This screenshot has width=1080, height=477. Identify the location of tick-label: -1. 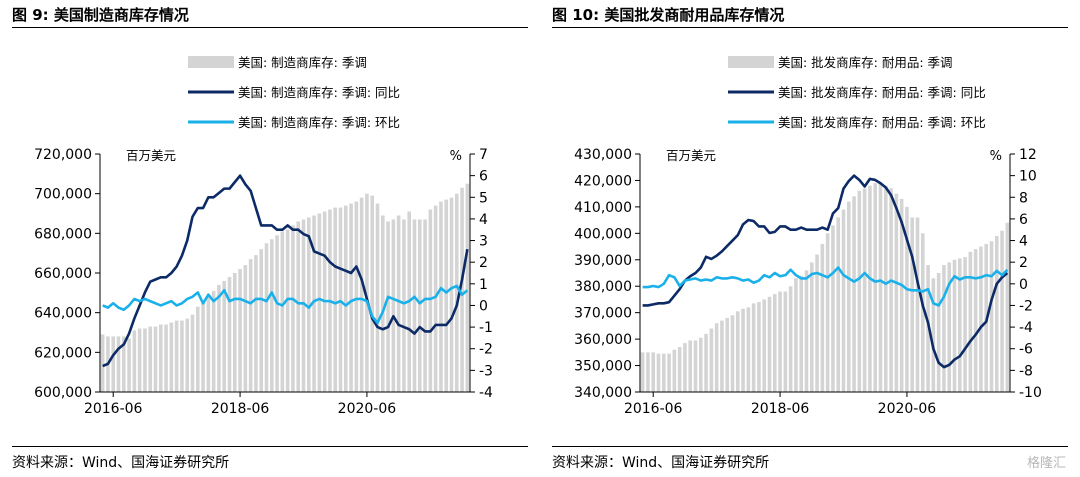
(486, 328).